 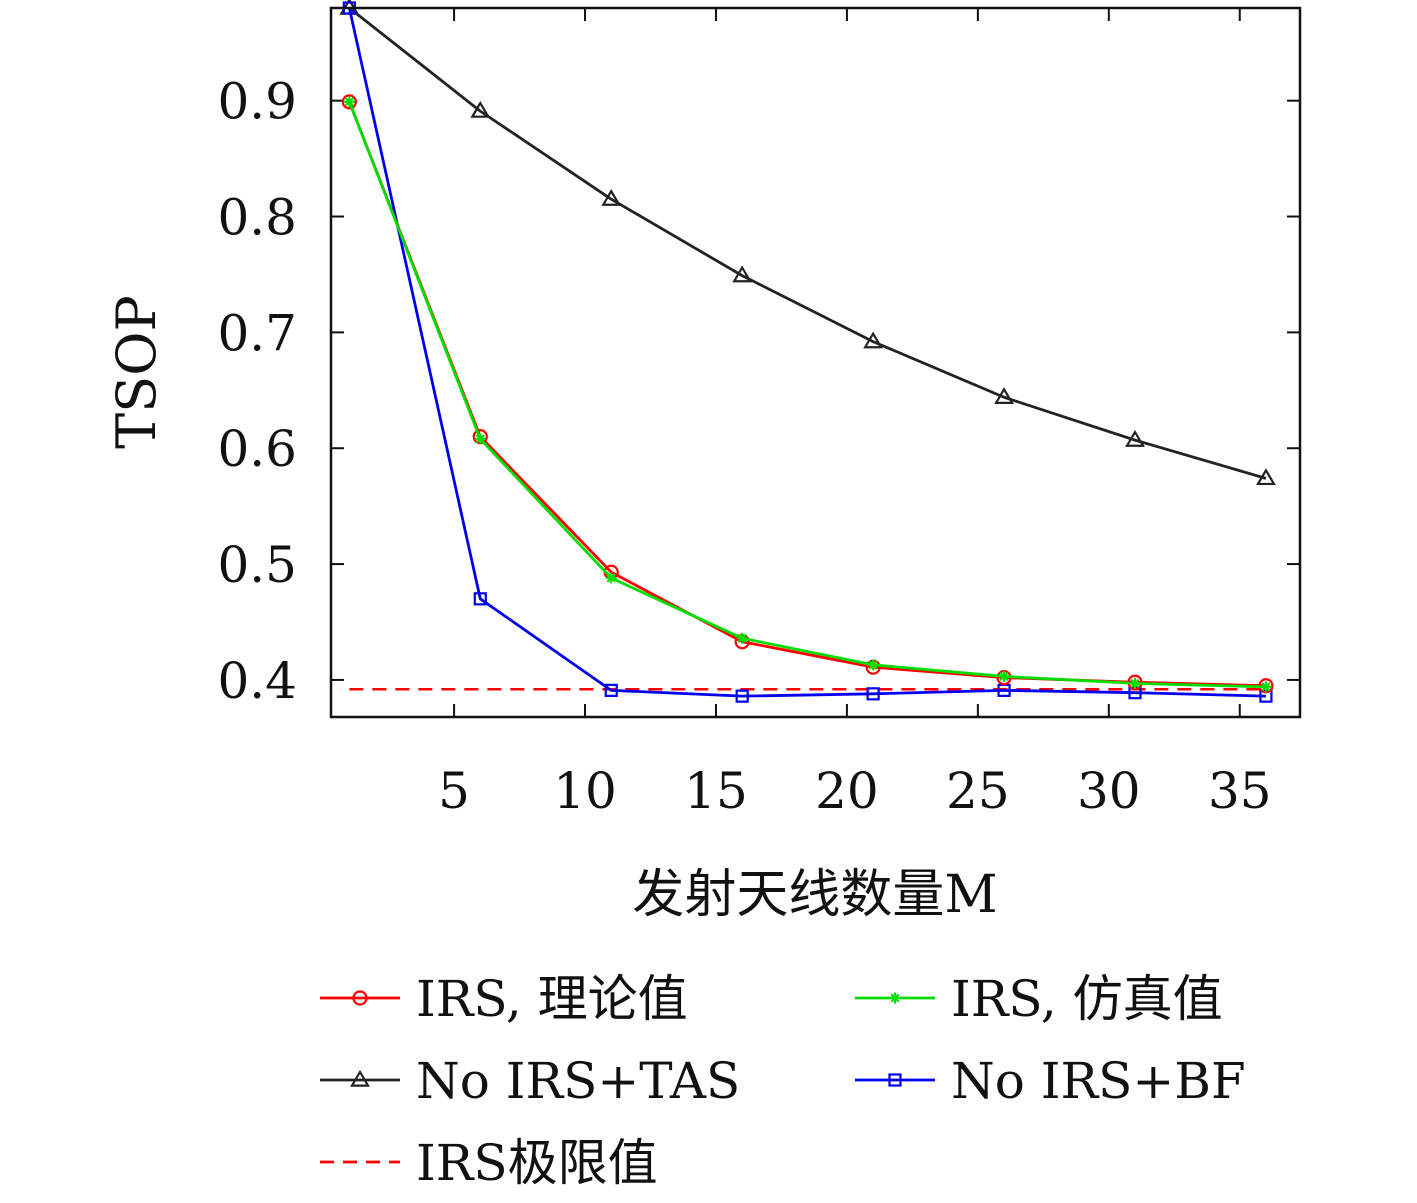 I want to click on x-tick-label: 10, so click(x=585, y=791).